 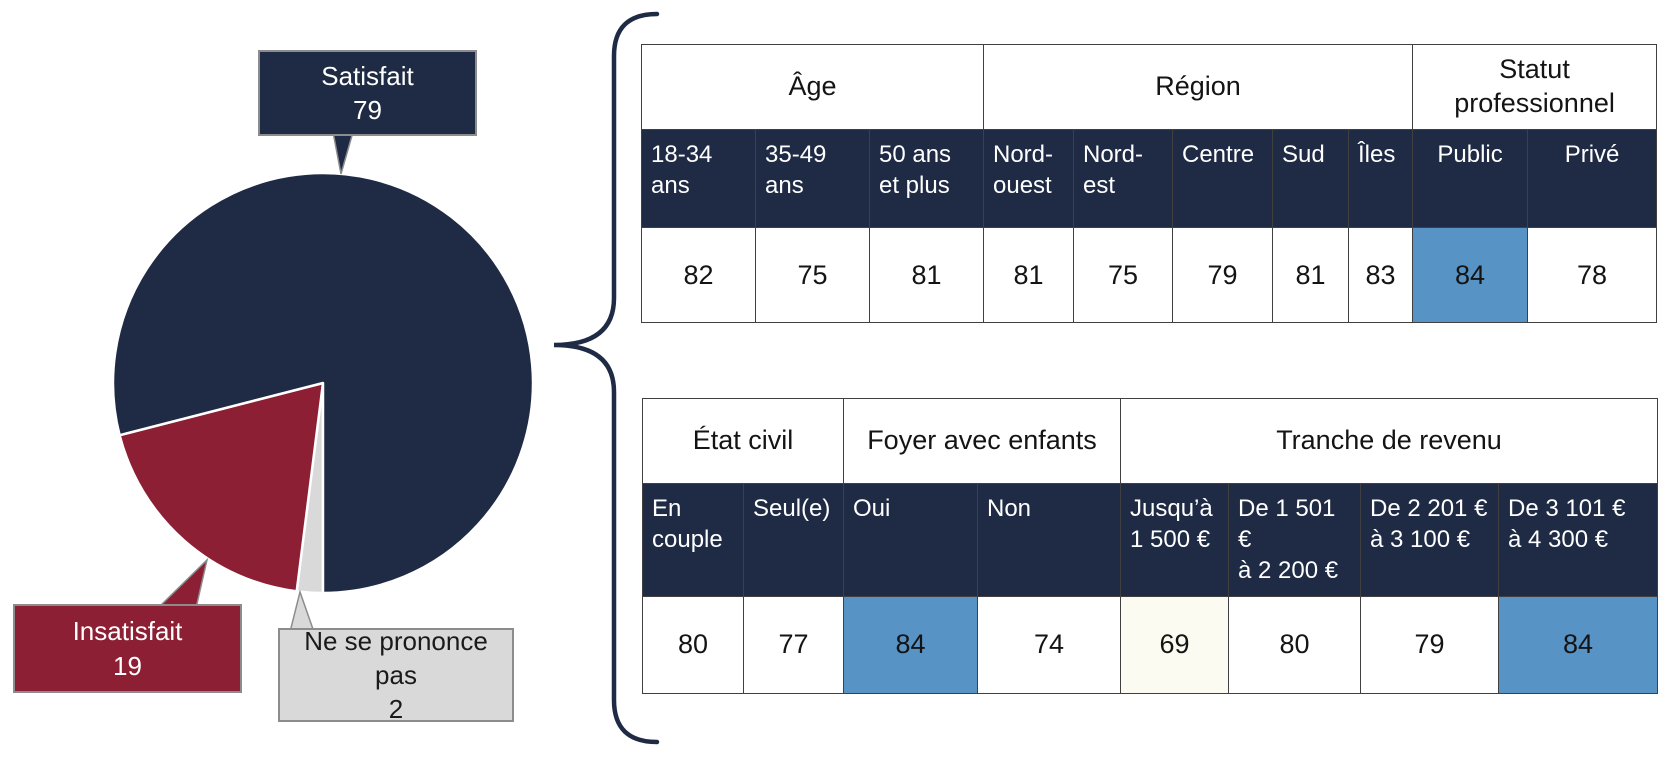 What do you see at coordinates (926, 275) in the screenshot?
I see `value-cell-50-ans-et-plus: 81` at bounding box center [926, 275].